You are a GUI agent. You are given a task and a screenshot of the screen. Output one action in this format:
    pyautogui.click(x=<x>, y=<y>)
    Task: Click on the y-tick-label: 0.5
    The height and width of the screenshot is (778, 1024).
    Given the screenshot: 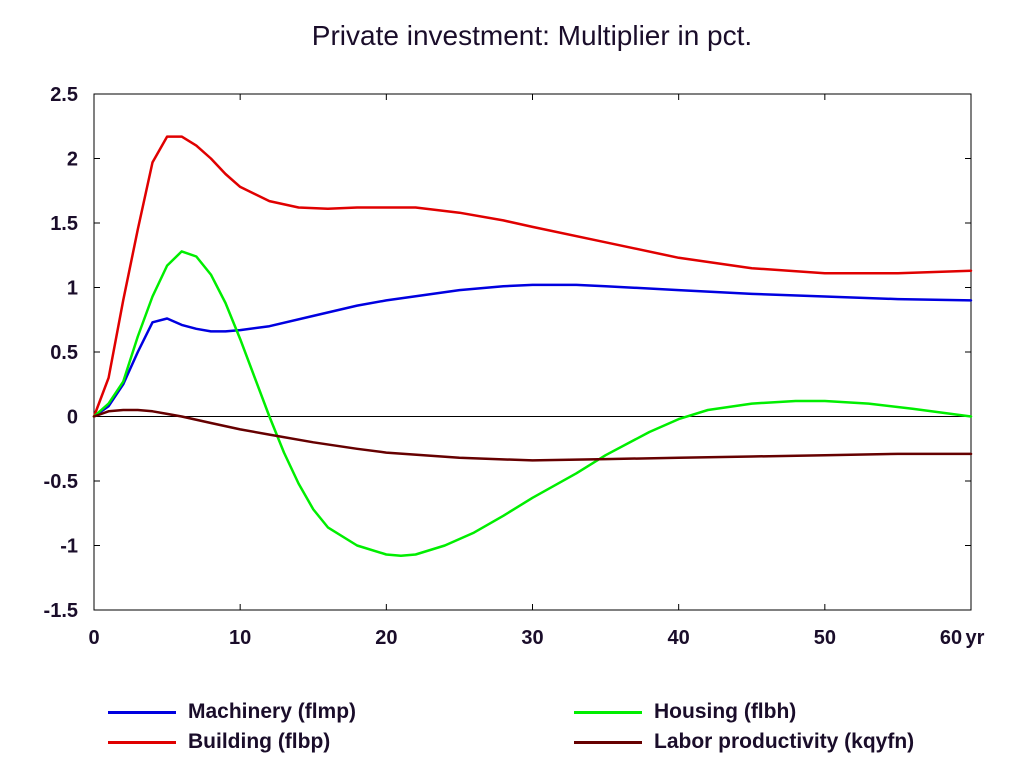 What is the action you would take?
    pyautogui.click(x=64, y=353)
    